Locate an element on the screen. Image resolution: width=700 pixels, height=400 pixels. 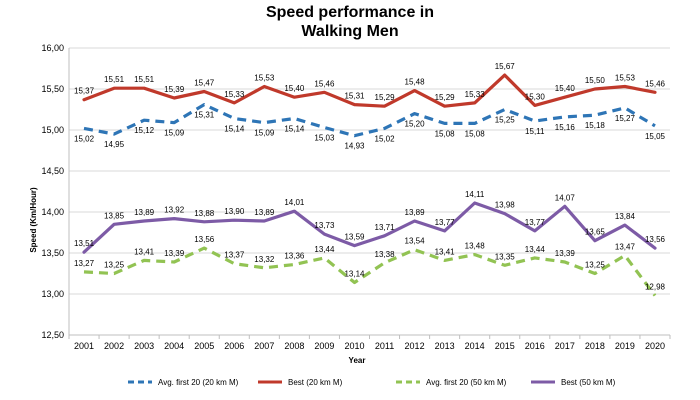
data-label: 13,88 is located at coordinates (204, 213).